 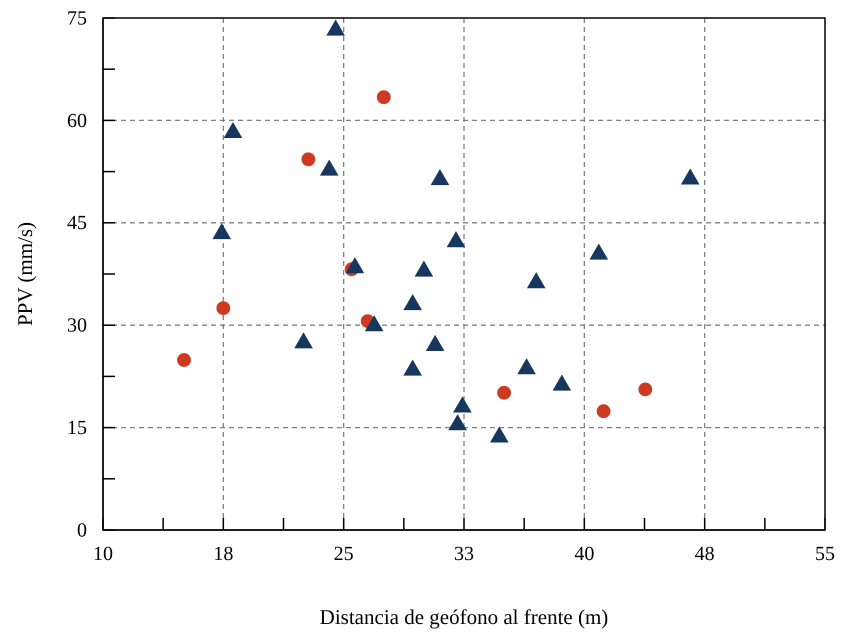 What do you see at coordinates (77, 18) in the screenshot?
I see `y-tick-label: 75` at bounding box center [77, 18].